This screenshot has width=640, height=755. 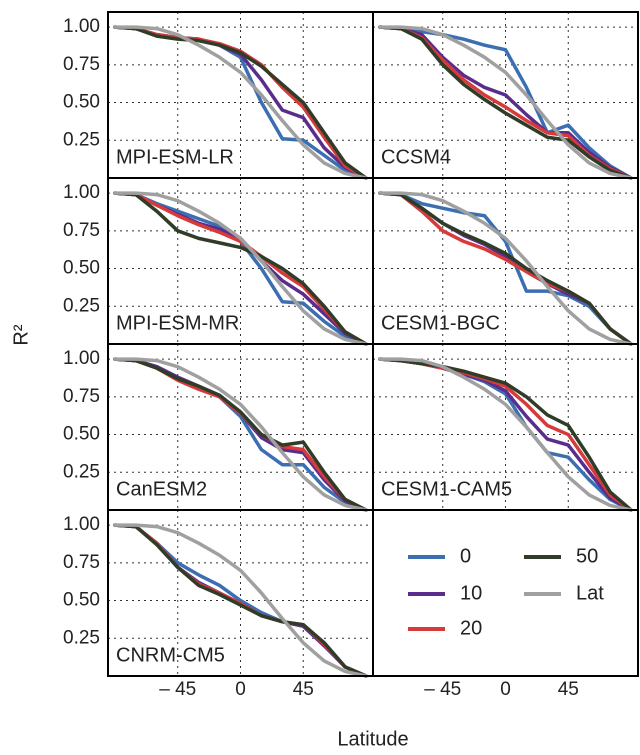 What do you see at coordinates (471, 593) in the screenshot?
I see `legend-label: 10` at bounding box center [471, 593].